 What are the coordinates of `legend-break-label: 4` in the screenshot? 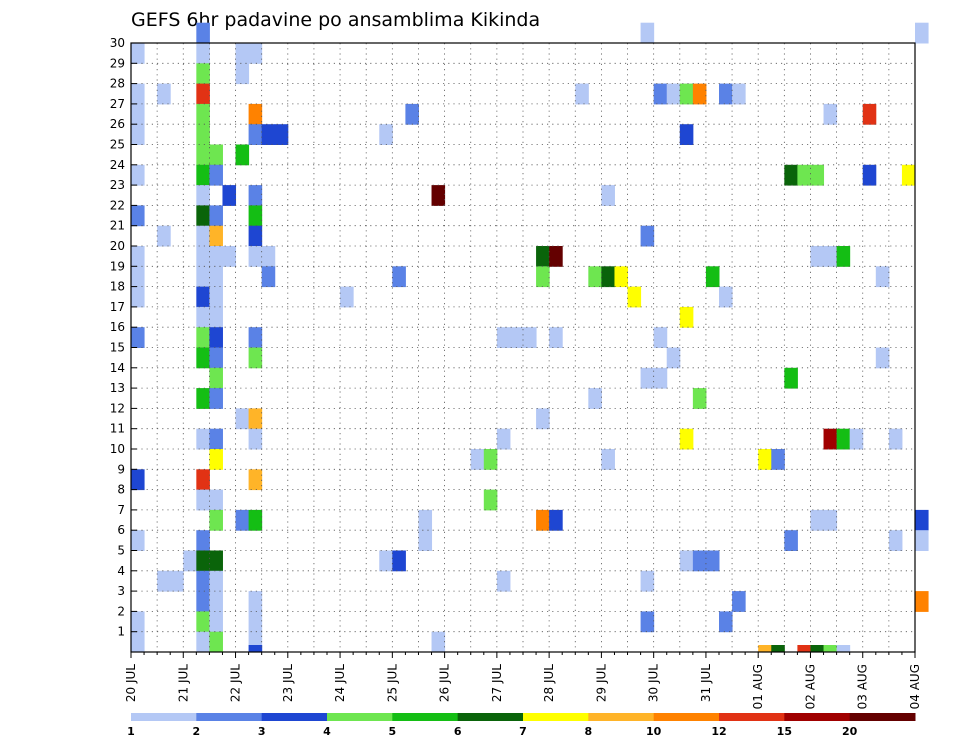 It's located at (327, 731).